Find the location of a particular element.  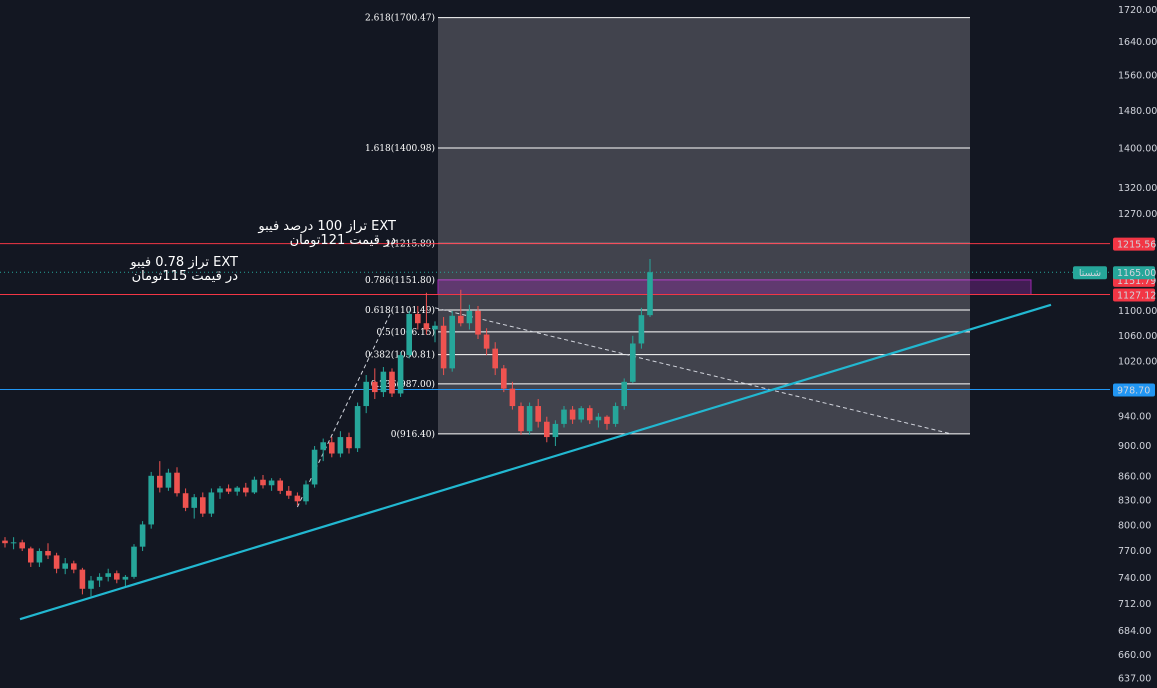

price-tick-label: 1640.00 is located at coordinates (1137, 42).